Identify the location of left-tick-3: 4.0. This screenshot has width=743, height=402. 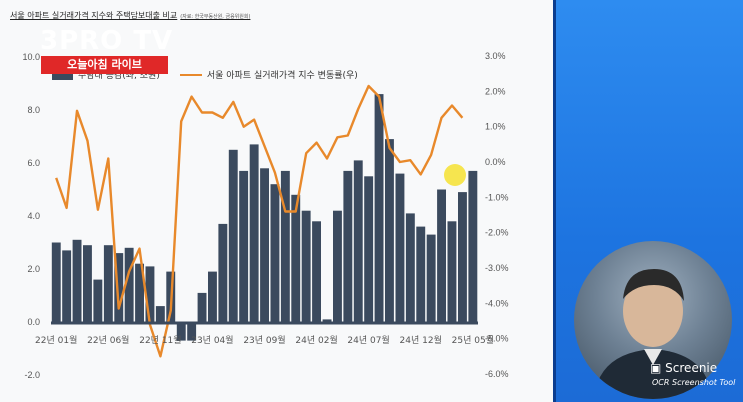
(33, 216).